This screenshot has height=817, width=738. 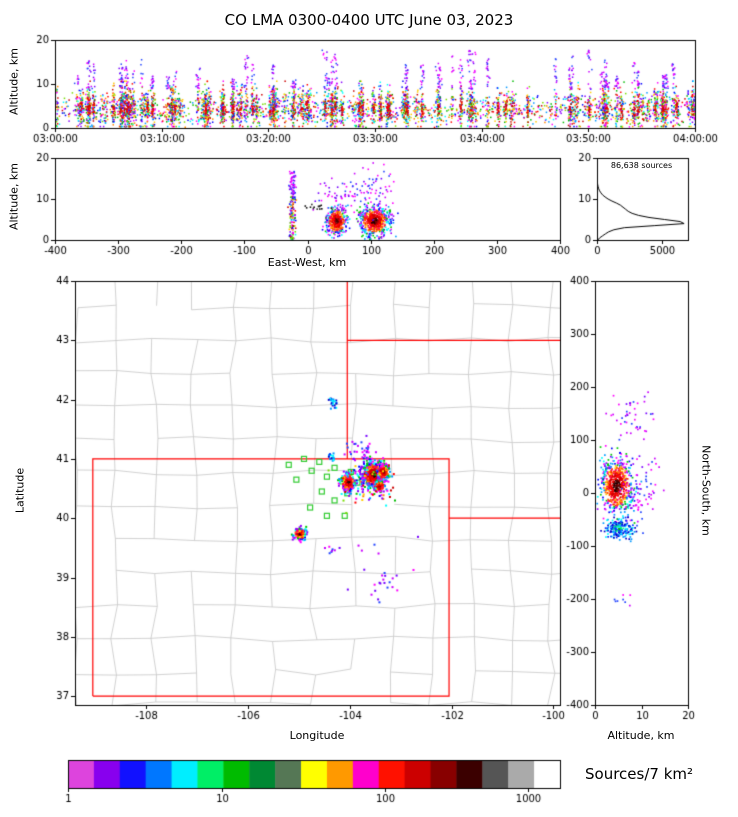 I want to click on sources-count-annotation: 86,638 sources, so click(x=641, y=165).